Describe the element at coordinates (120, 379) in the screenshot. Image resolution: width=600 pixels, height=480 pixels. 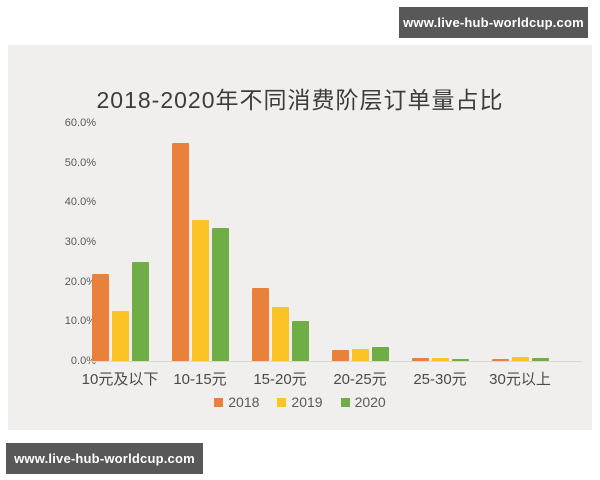
I see `x-axis-label: 10元及以下` at that location.